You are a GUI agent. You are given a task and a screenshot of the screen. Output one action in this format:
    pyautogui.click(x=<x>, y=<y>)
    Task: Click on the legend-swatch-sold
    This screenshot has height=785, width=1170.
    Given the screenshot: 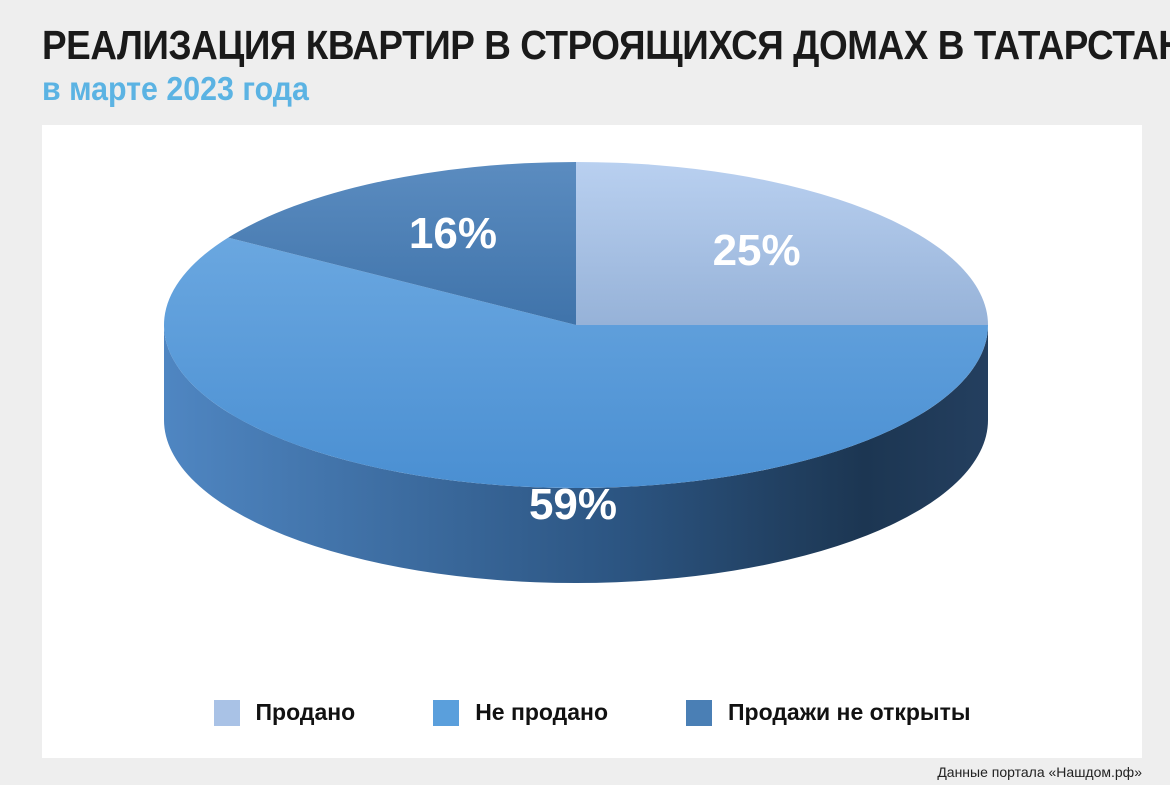 What is the action you would take?
    pyautogui.click(x=226, y=712)
    